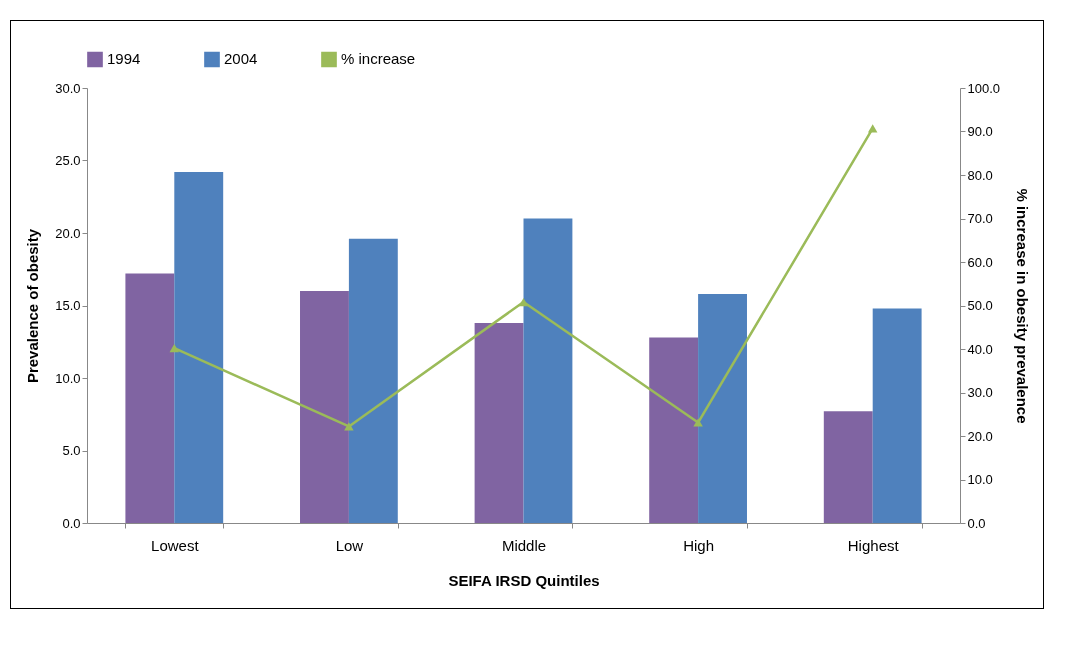  I want to click on x-tick-label: Middle, so click(524, 545).